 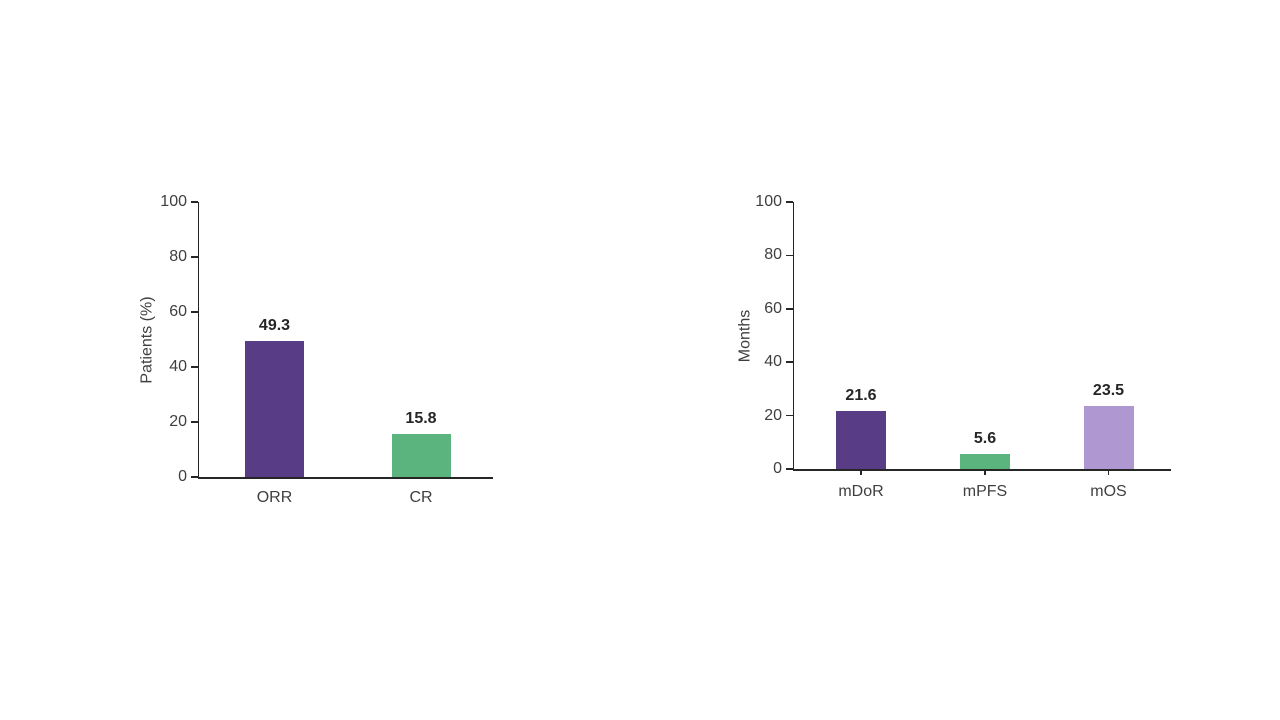 I want to click on bar-value-label: 5.6, so click(x=985, y=439).